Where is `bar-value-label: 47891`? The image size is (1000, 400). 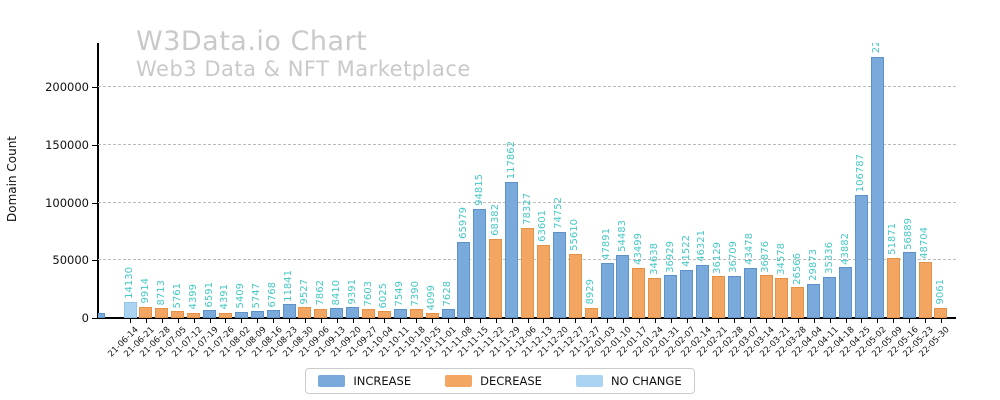 bar-value-label: 47891 is located at coordinates (606, 243).